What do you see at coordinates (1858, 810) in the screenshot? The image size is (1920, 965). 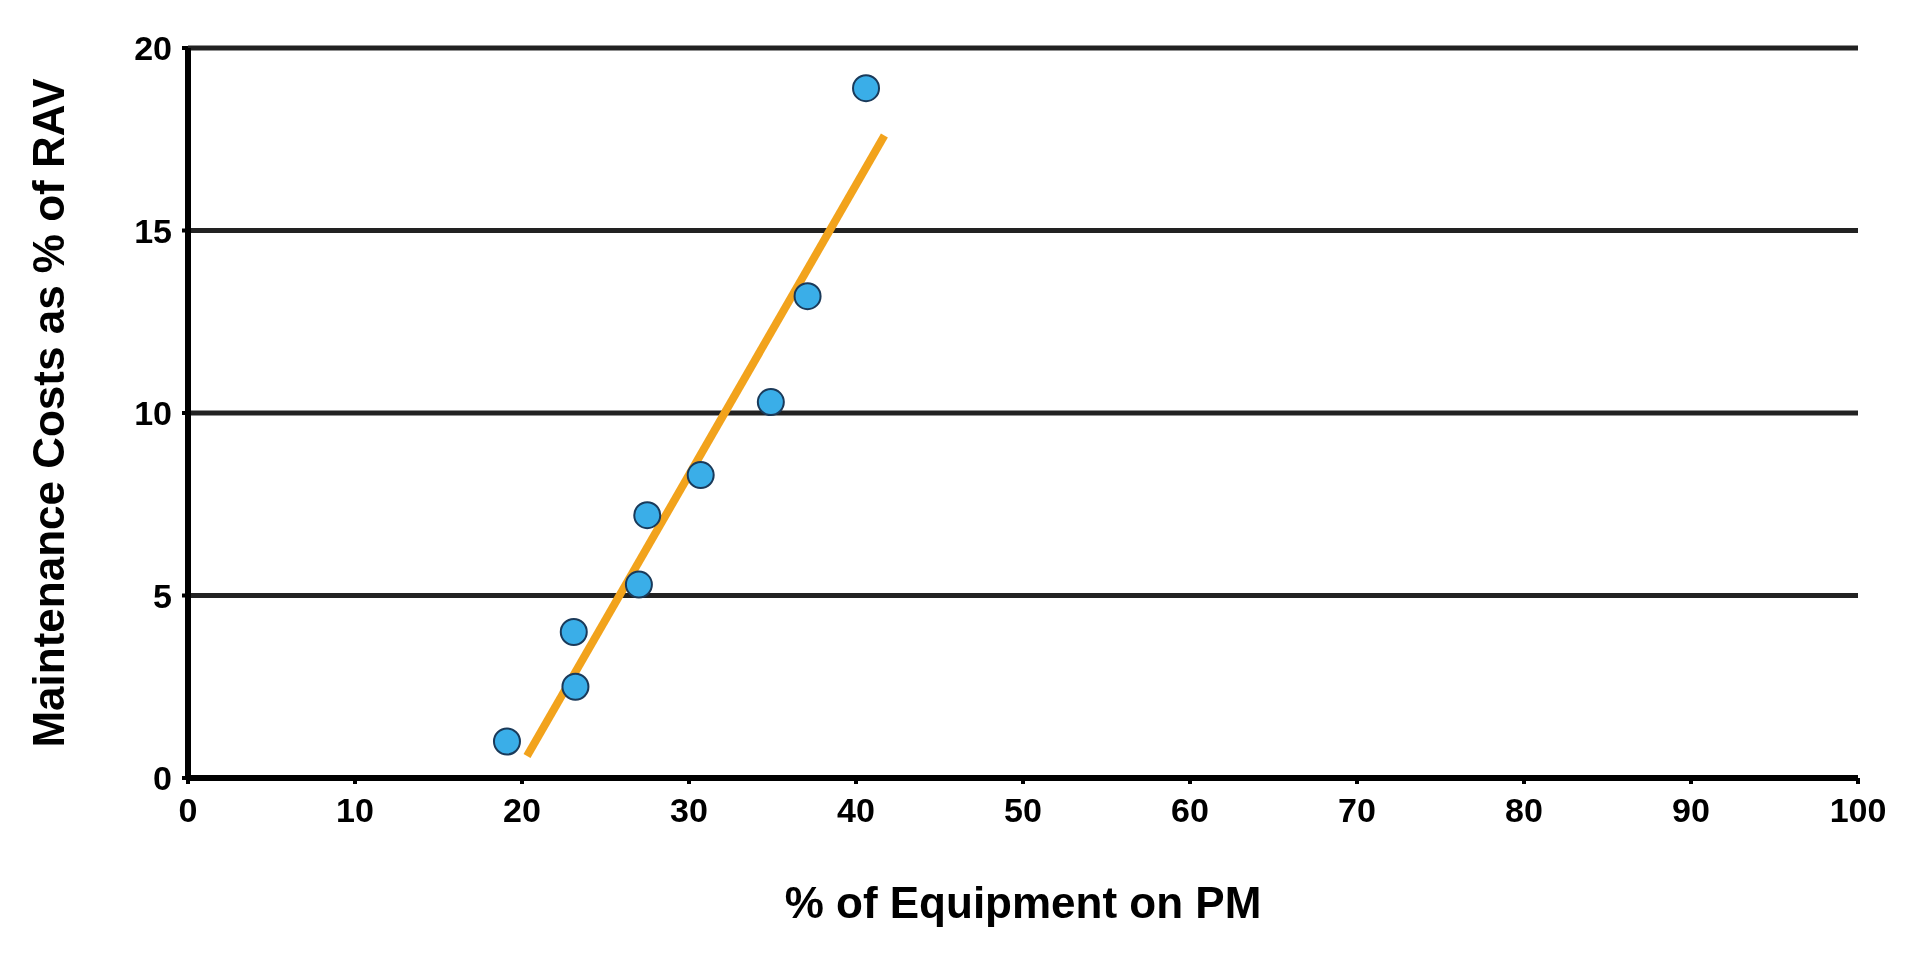 I see `x-tick-label: 100` at bounding box center [1858, 810].